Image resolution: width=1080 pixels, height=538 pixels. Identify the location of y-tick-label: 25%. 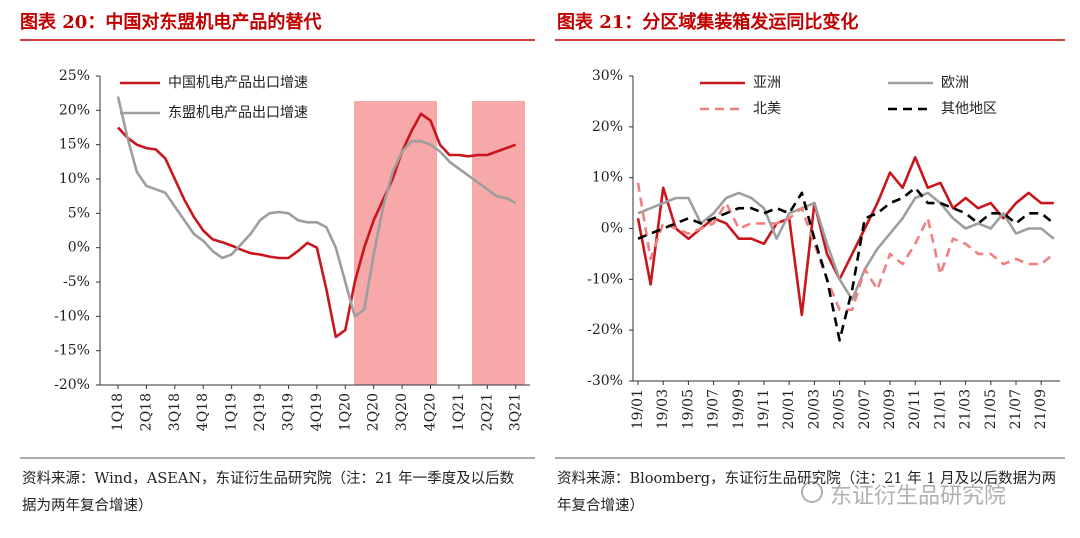
(74, 76).